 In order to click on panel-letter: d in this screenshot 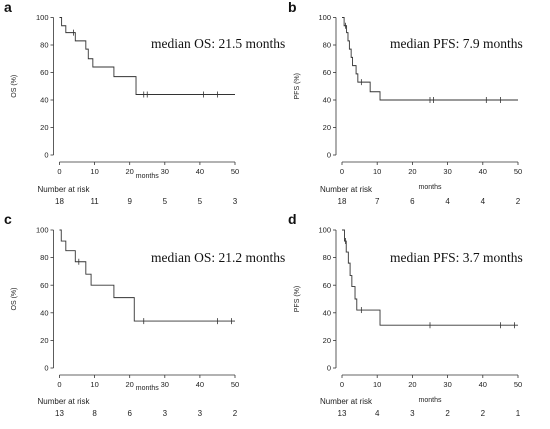, I will do `click(292, 219)`.